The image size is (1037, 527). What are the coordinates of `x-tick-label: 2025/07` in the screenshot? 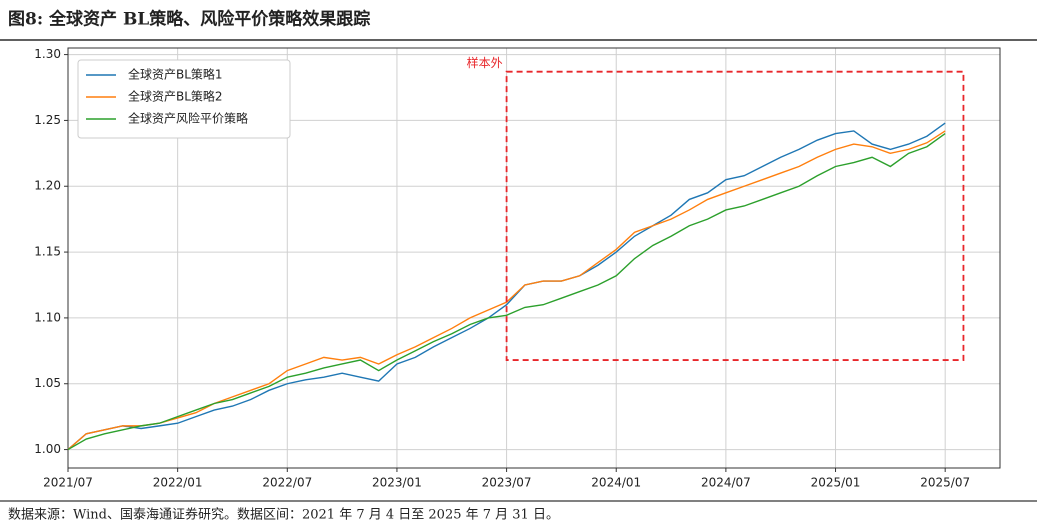 It's located at (945, 483).